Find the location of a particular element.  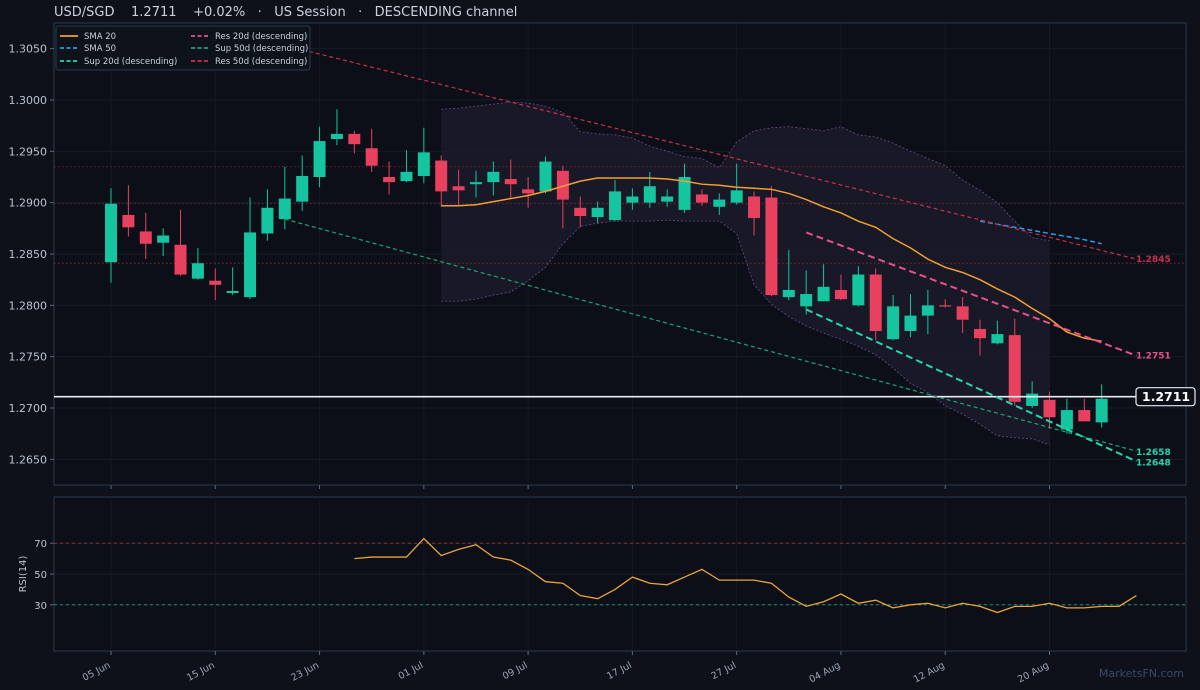

legend-label: Res 50d (descending) is located at coordinates (261, 62).